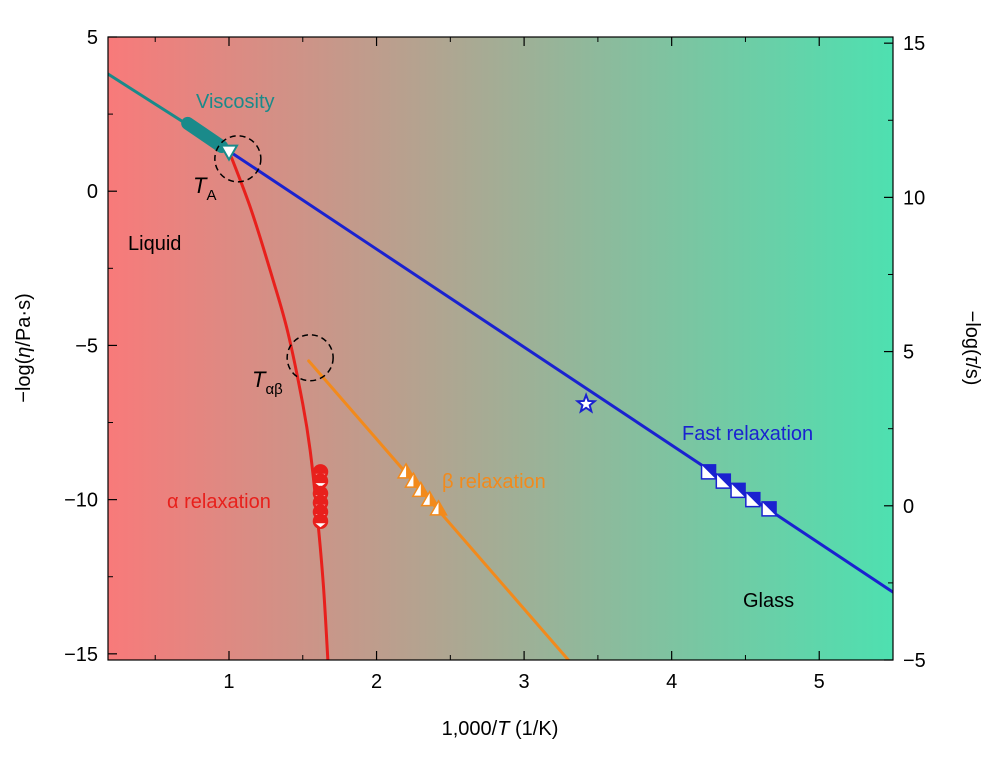  I want to click on annotation-fast-relaxation: Fast relaxation, so click(747, 434).